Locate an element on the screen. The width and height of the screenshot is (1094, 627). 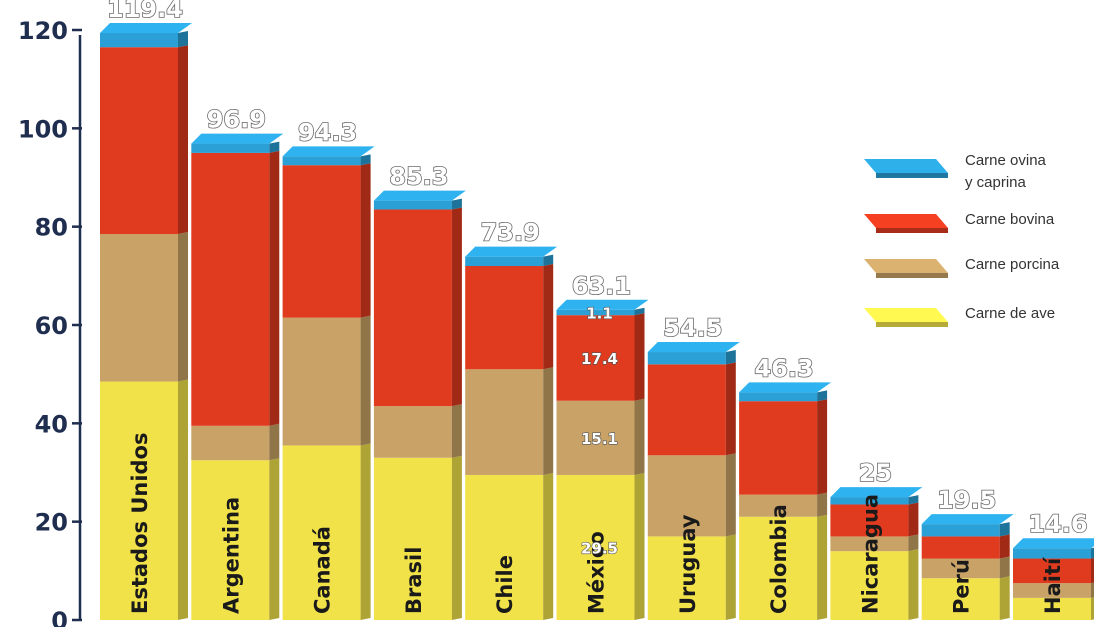
bar-peru: 19.5 Perú is located at coordinates (967, 552).